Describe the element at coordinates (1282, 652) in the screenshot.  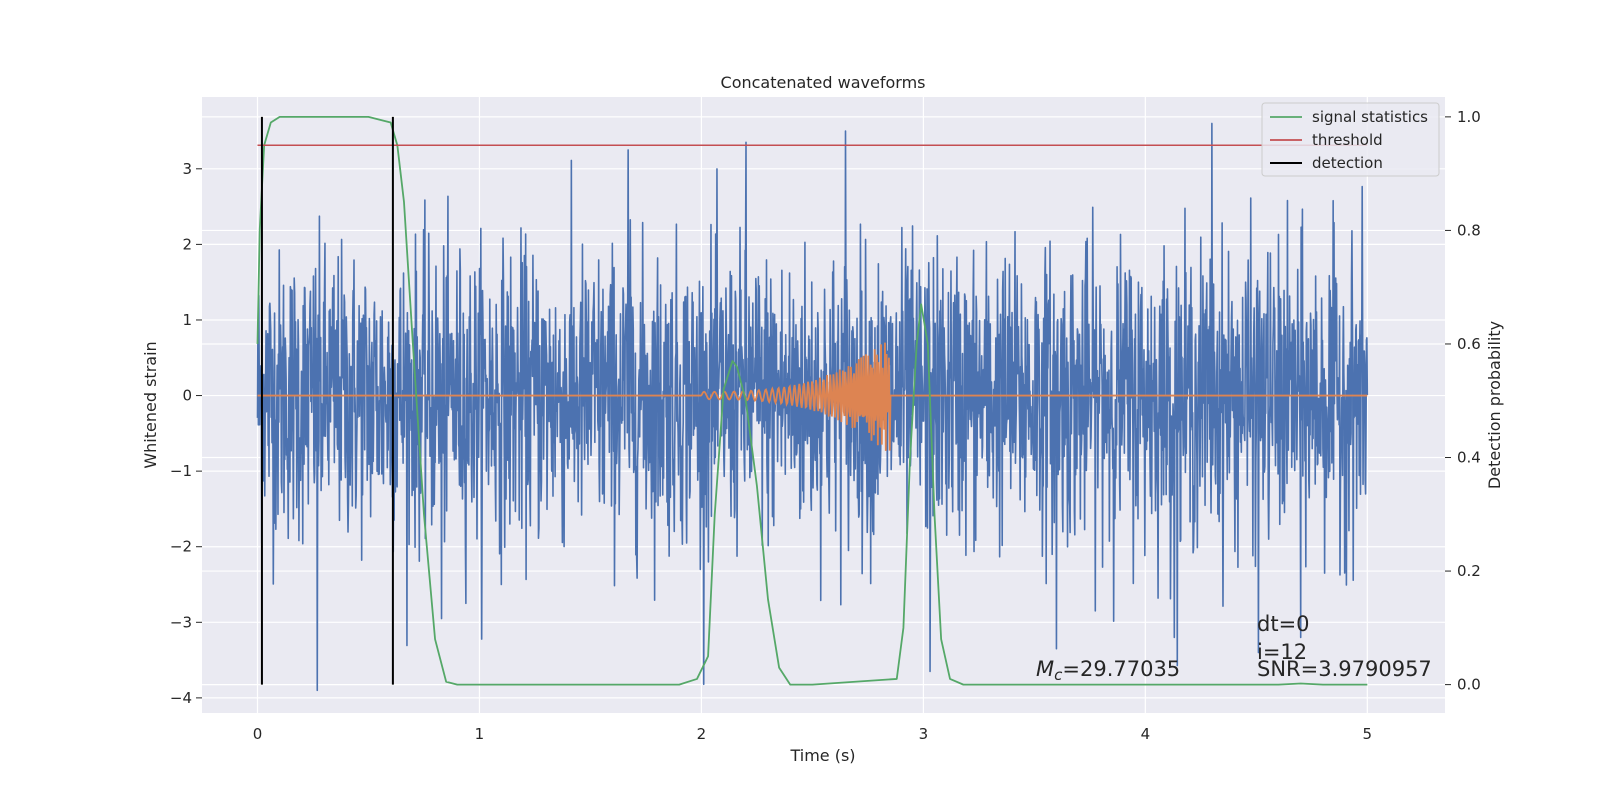
I see `annotation-i: i=12` at that location.